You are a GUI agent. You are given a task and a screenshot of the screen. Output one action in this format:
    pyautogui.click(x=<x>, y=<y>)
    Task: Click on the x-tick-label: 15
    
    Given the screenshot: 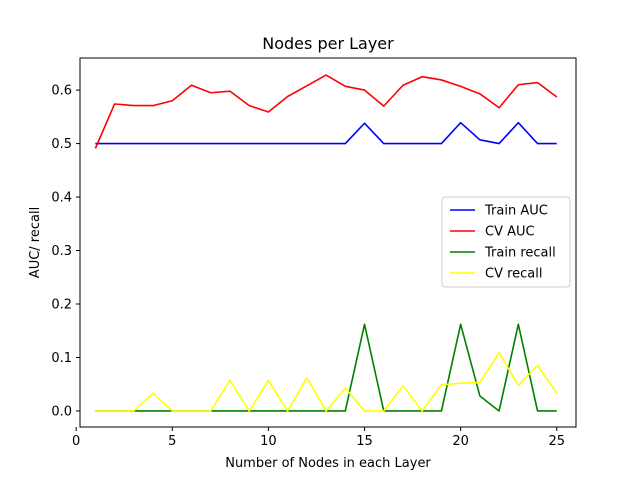 What is the action you would take?
    pyautogui.click(x=364, y=441)
    